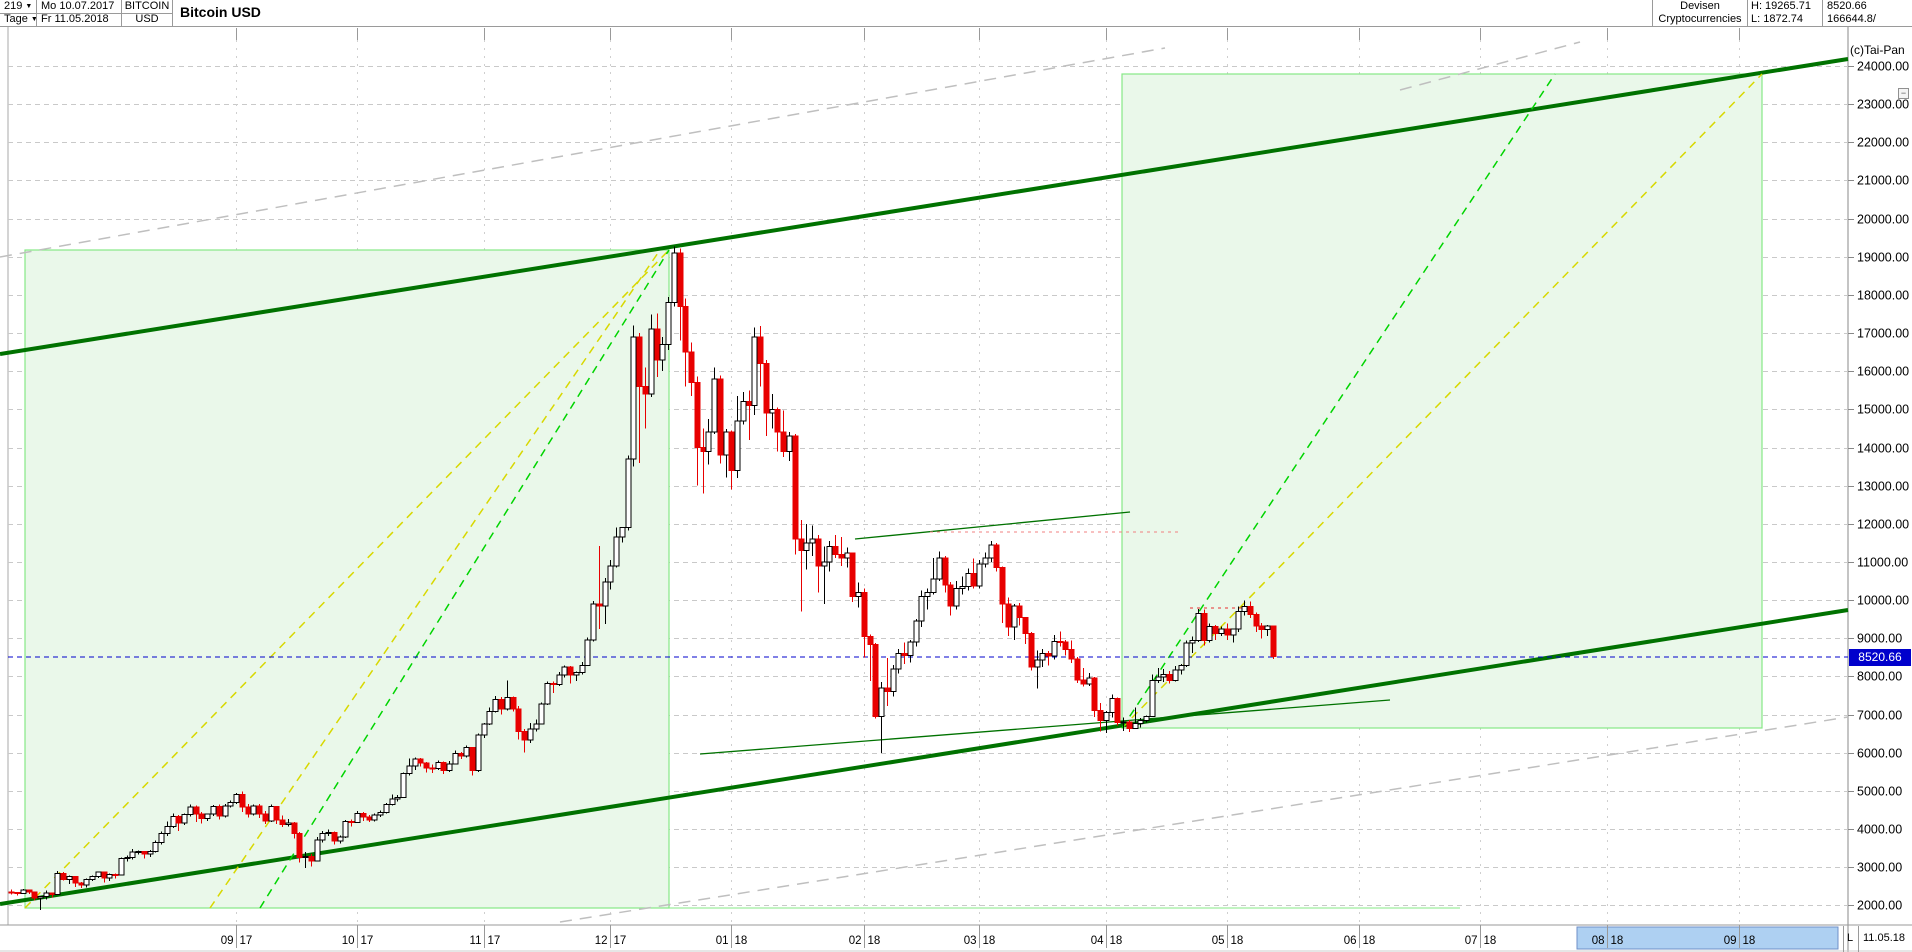 The image size is (1912, 952). What do you see at coordinates (78, 6) in the screenshot?
I see `start-date: Mo 10.07.2017` at bounding box center [78, 6].